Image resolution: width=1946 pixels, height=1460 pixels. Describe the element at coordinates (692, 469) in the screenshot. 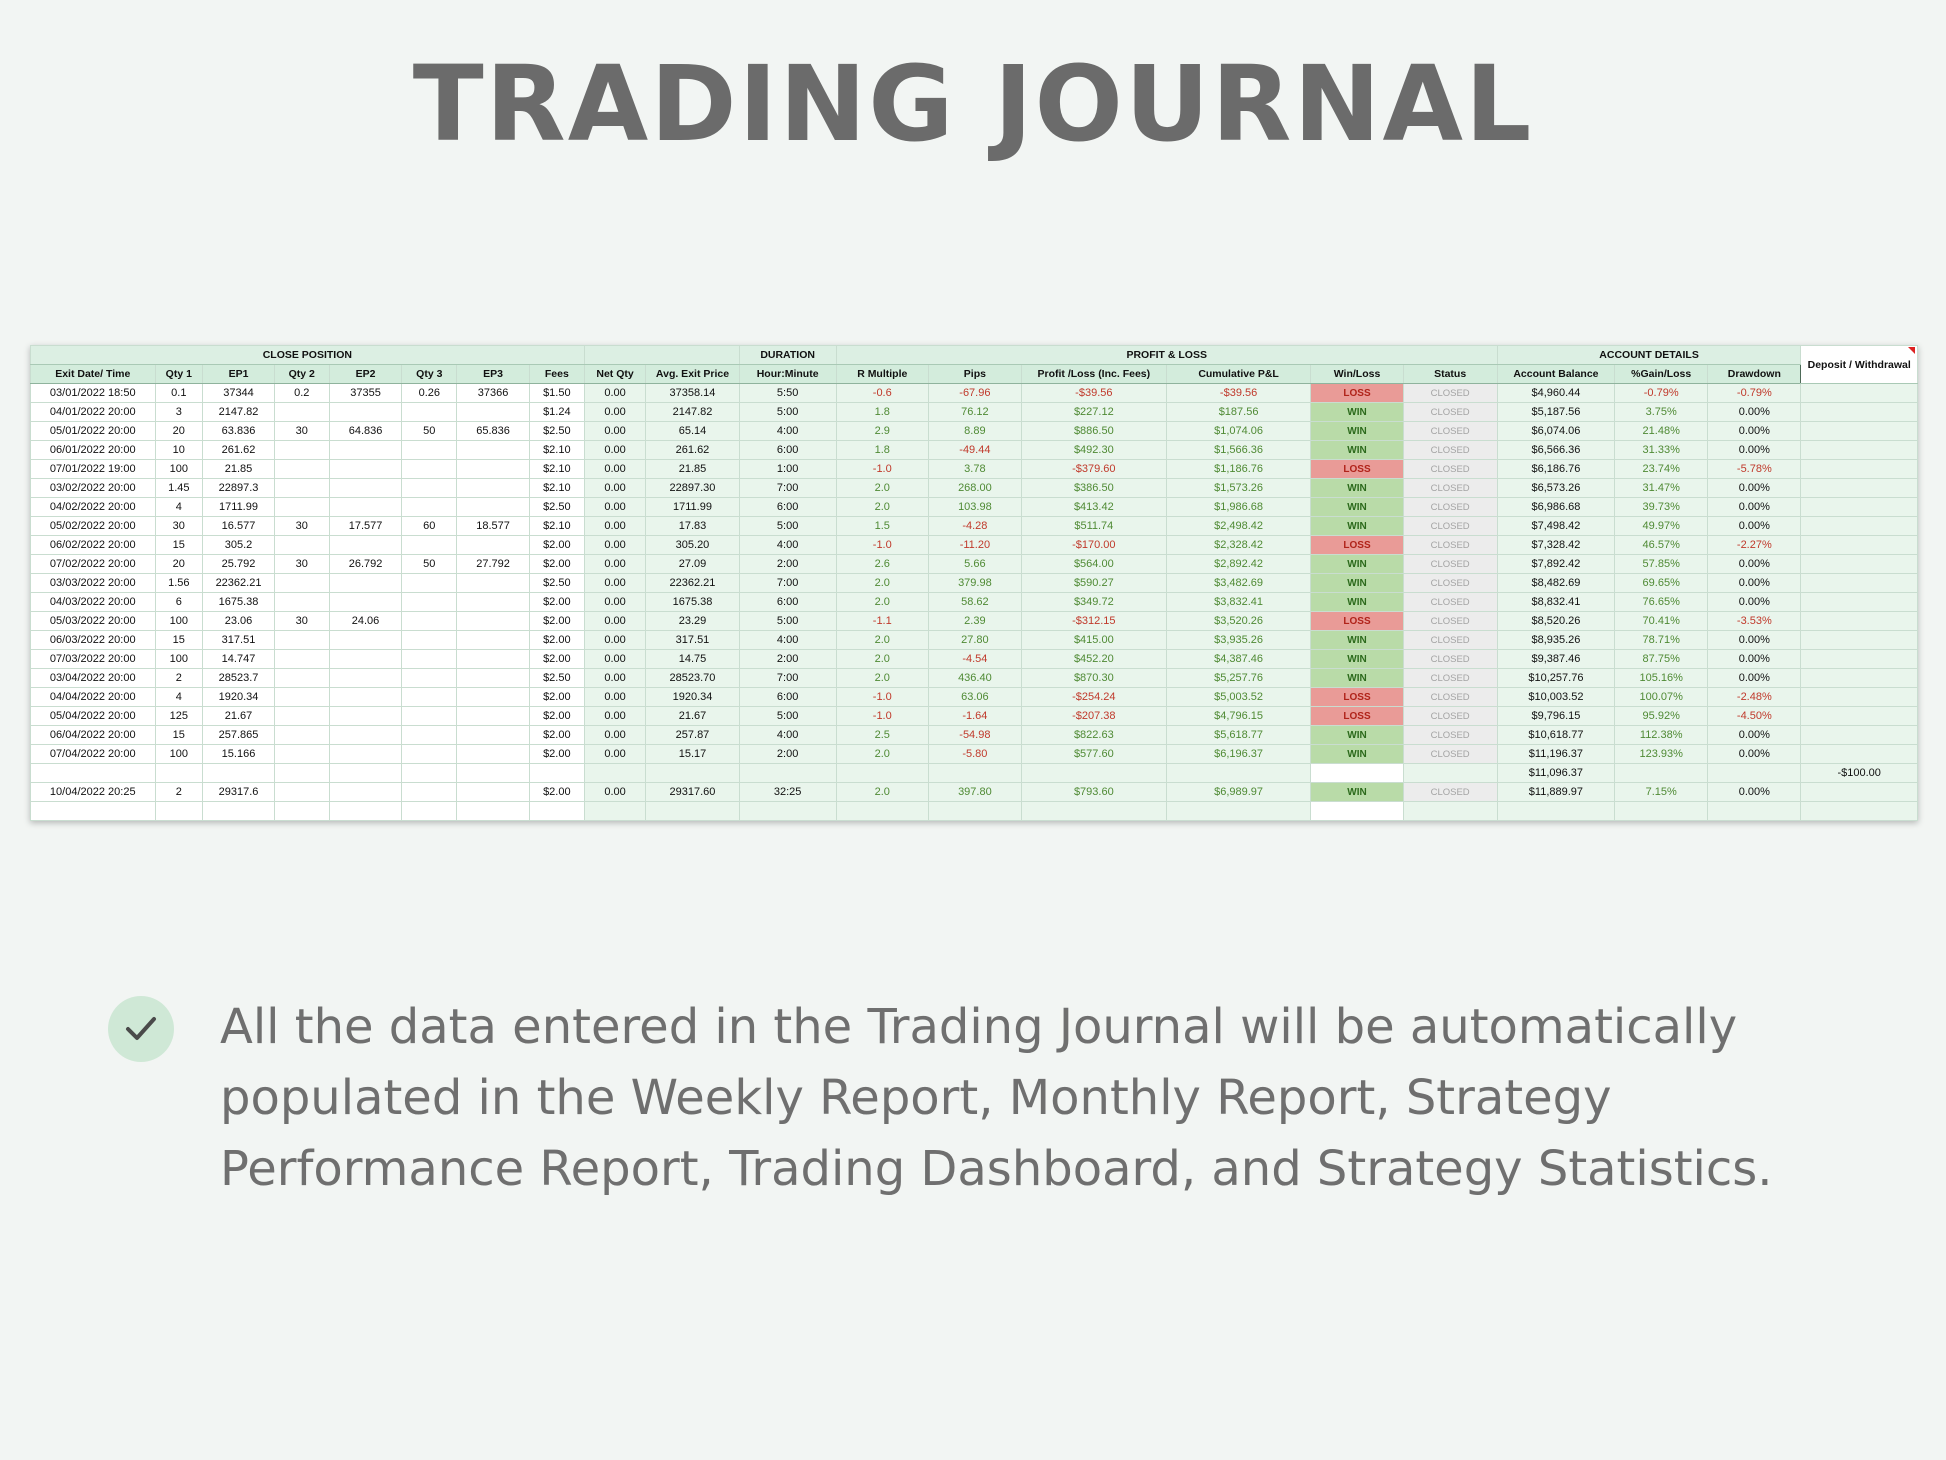

I see `cell-avg-exit-price: 21.85` at that location.